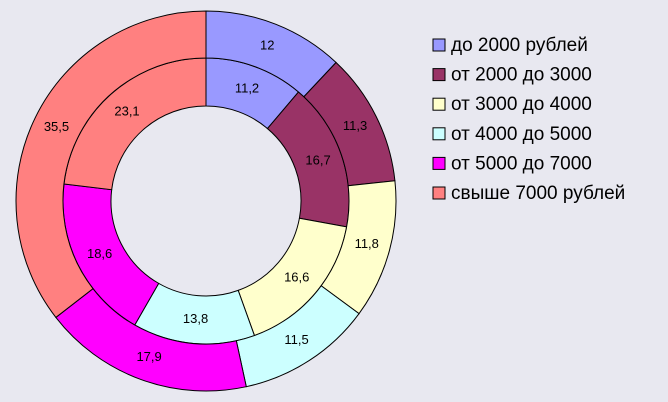  Describe the element at coordinates (521, 104) in the screenshot. I see `legend-label: от 3000 до 4000` at that location.